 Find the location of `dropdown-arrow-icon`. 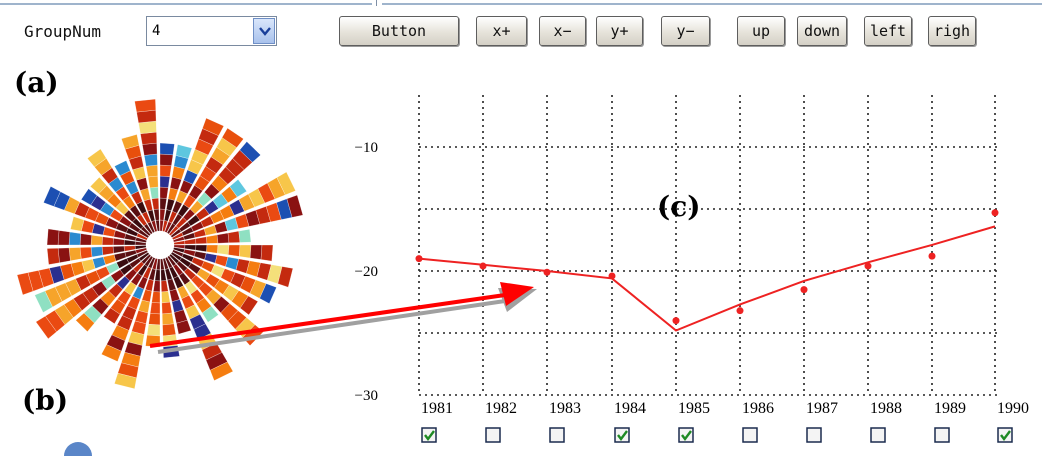

dropdown-arrow-icon is located at coordinates (264, 31).